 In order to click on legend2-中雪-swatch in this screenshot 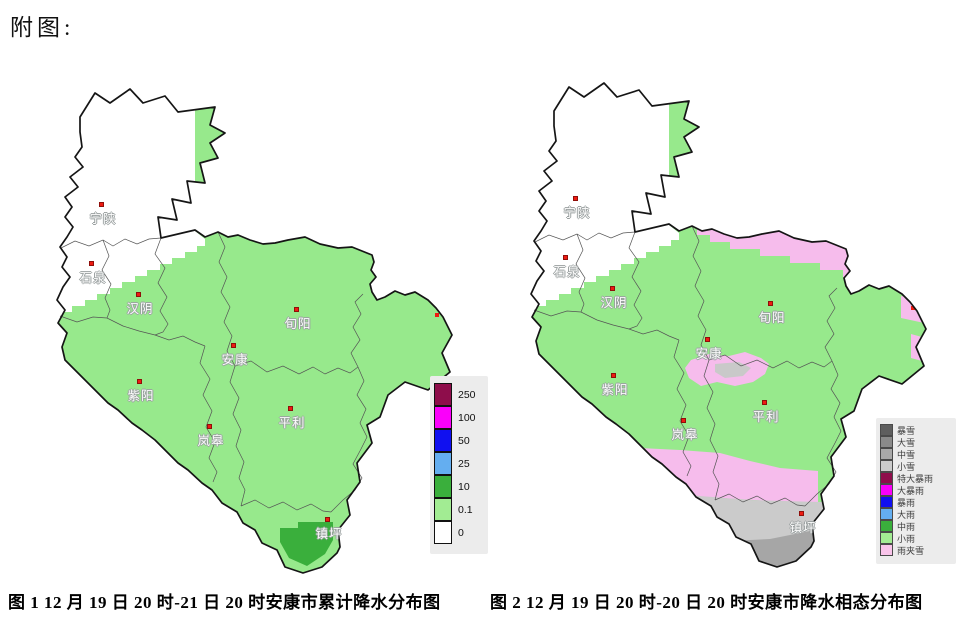, I will do `click(886, 453)`.